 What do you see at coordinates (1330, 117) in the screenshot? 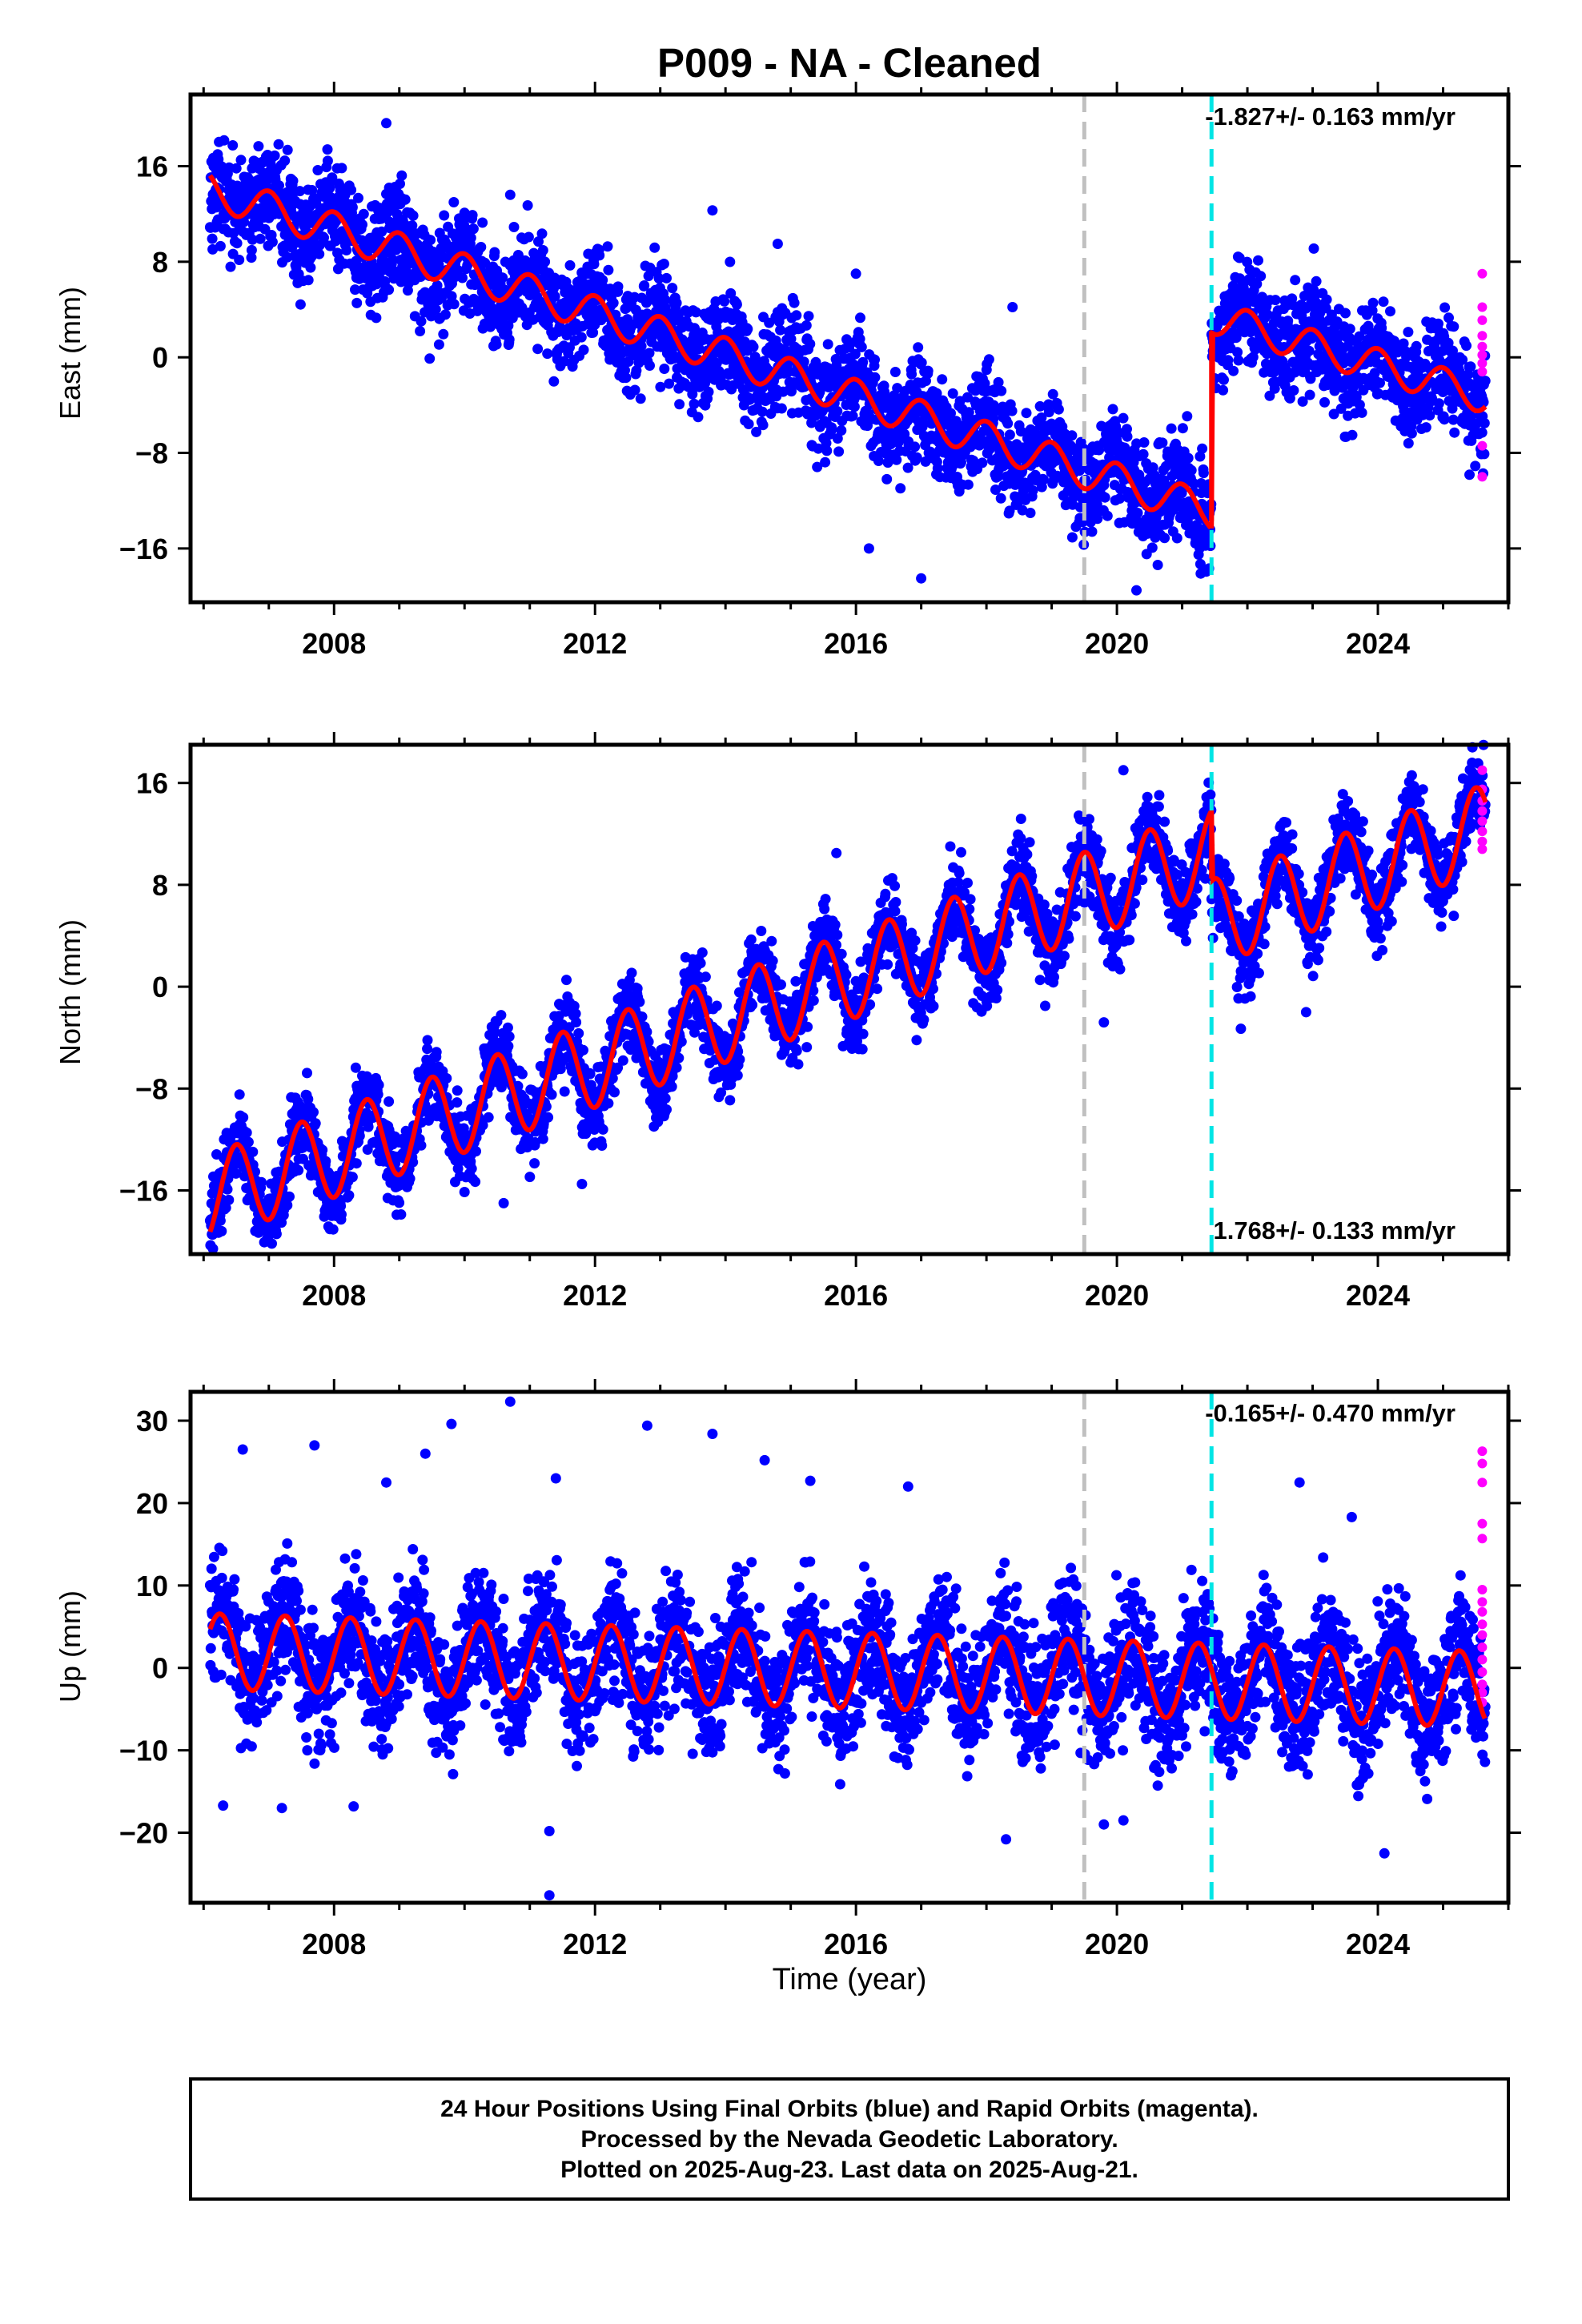
I see `east-rate-label: -1.827+/- 0.163 mm/yr` at bounding box center [1330, 117].